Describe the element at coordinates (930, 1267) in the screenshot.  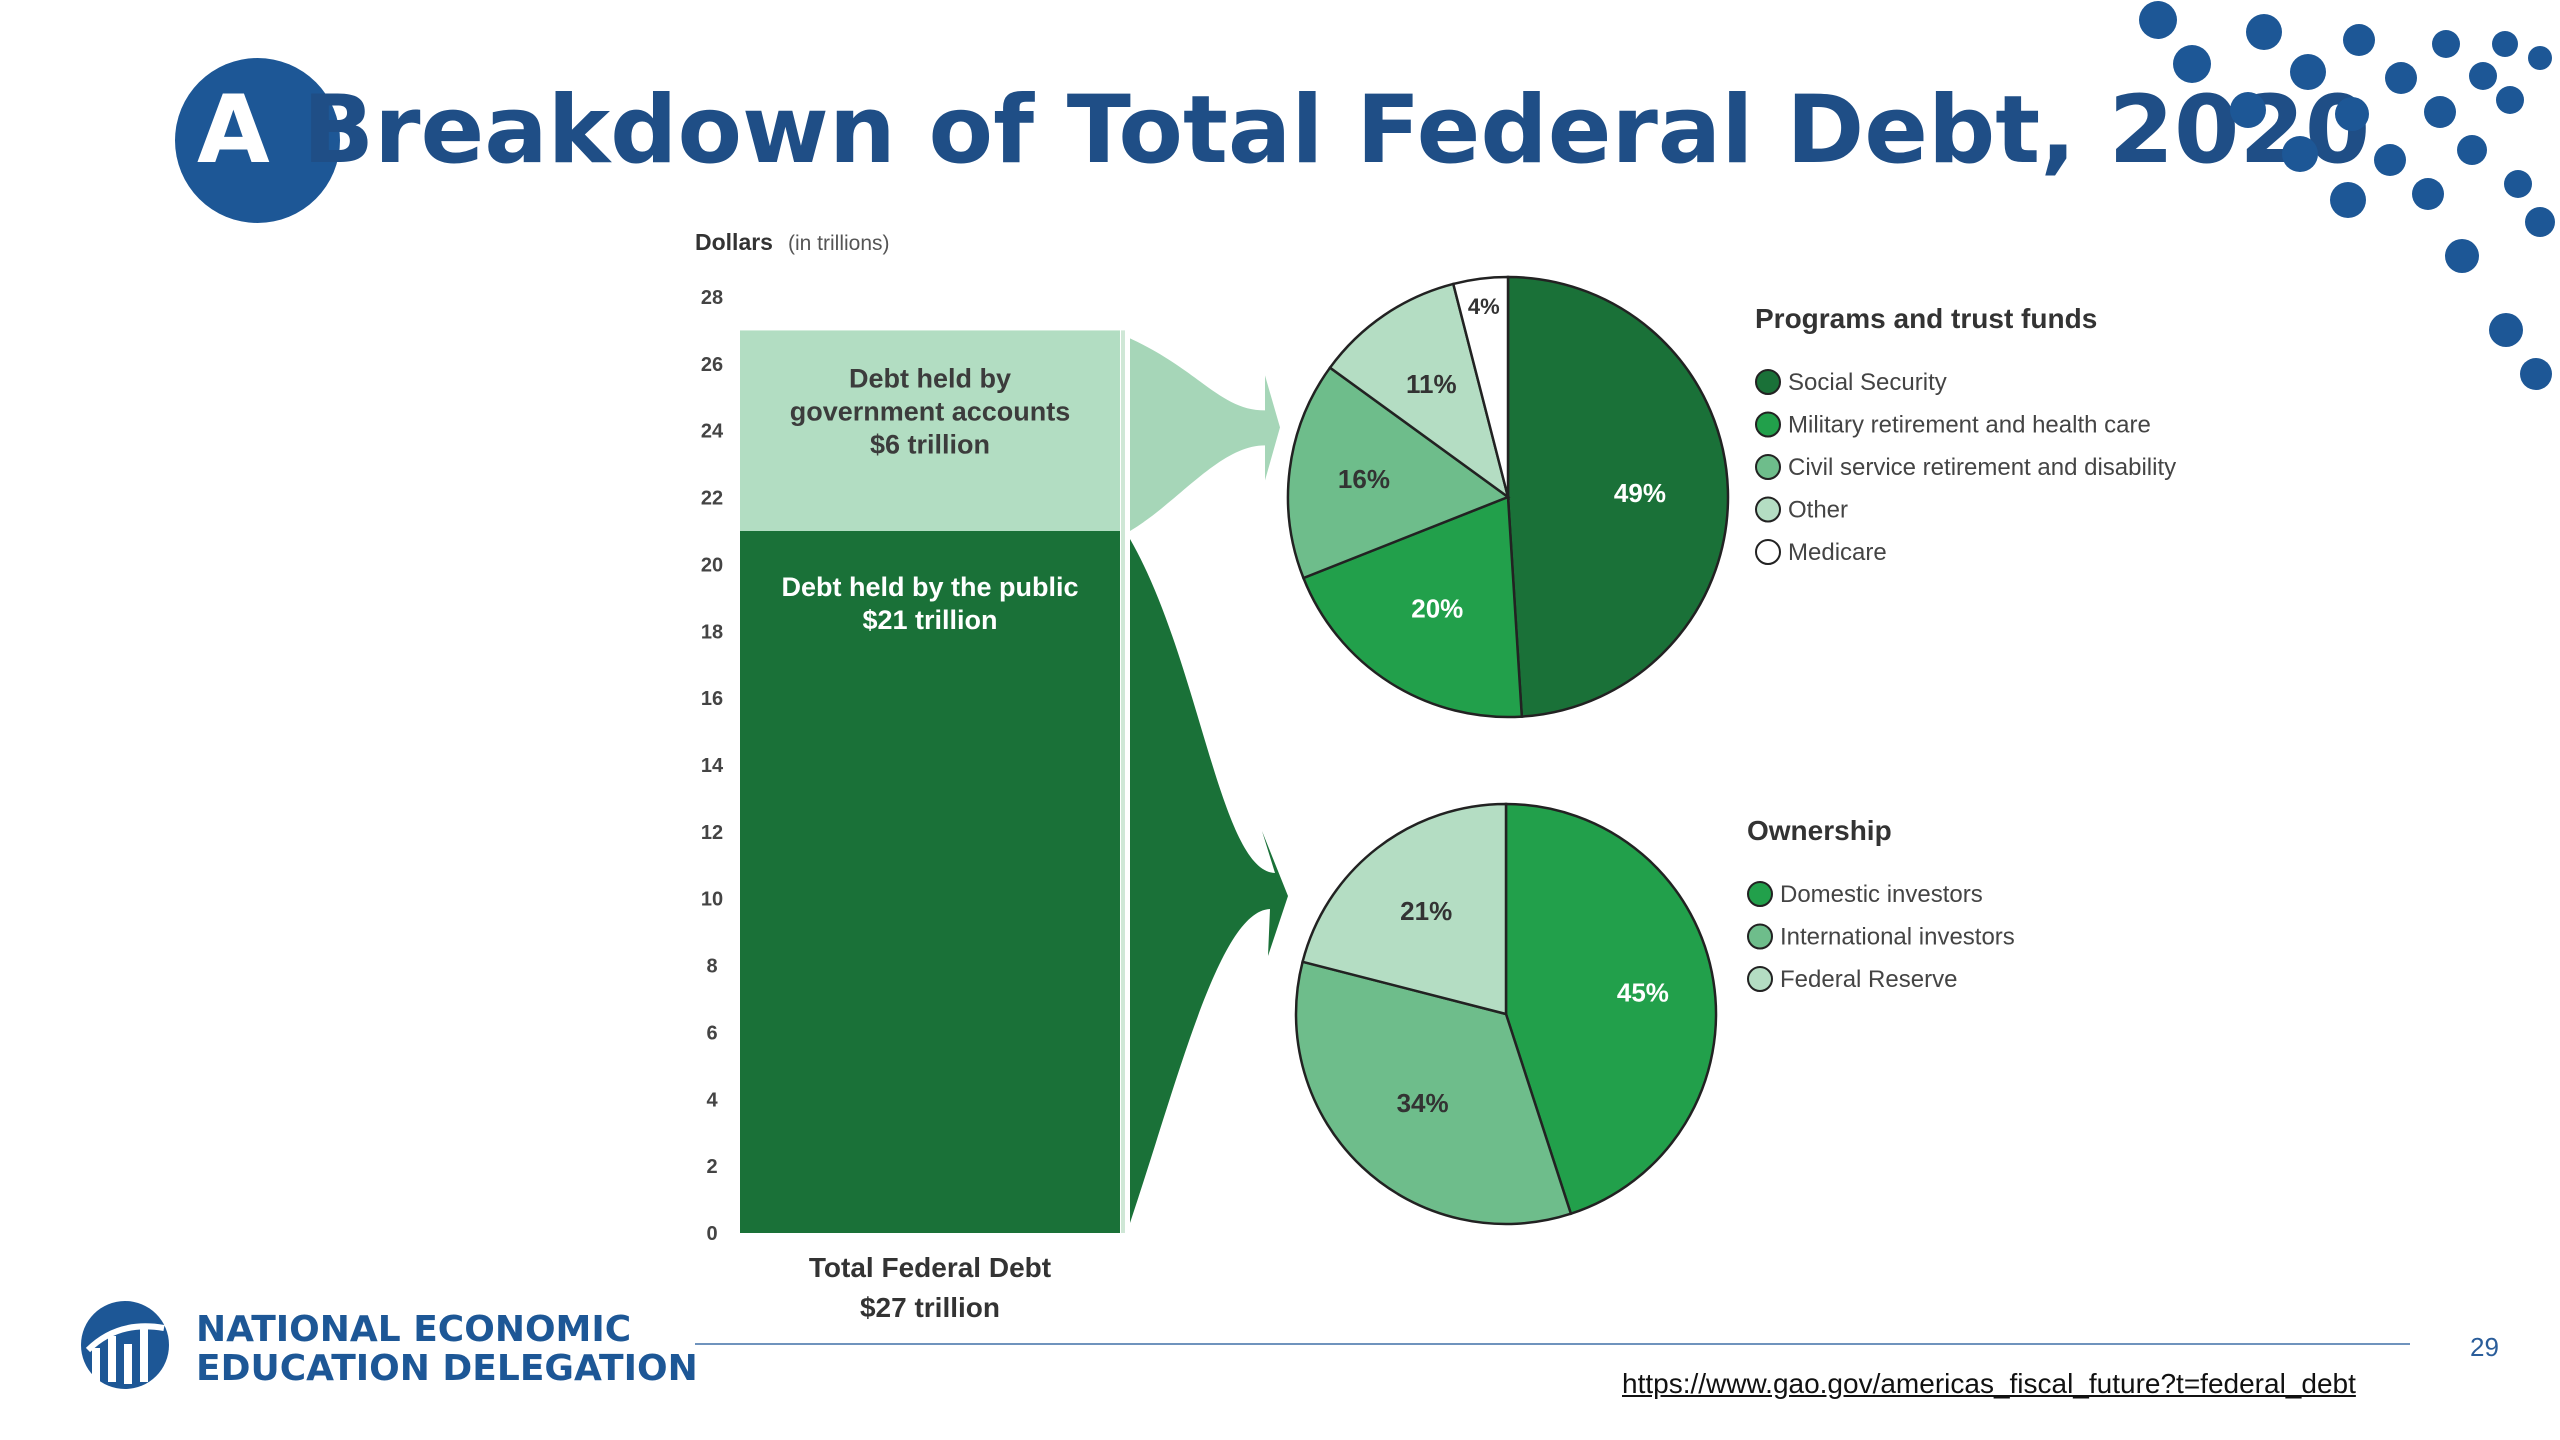
I see `bar-category-label: Total Federal Debt` at that location.